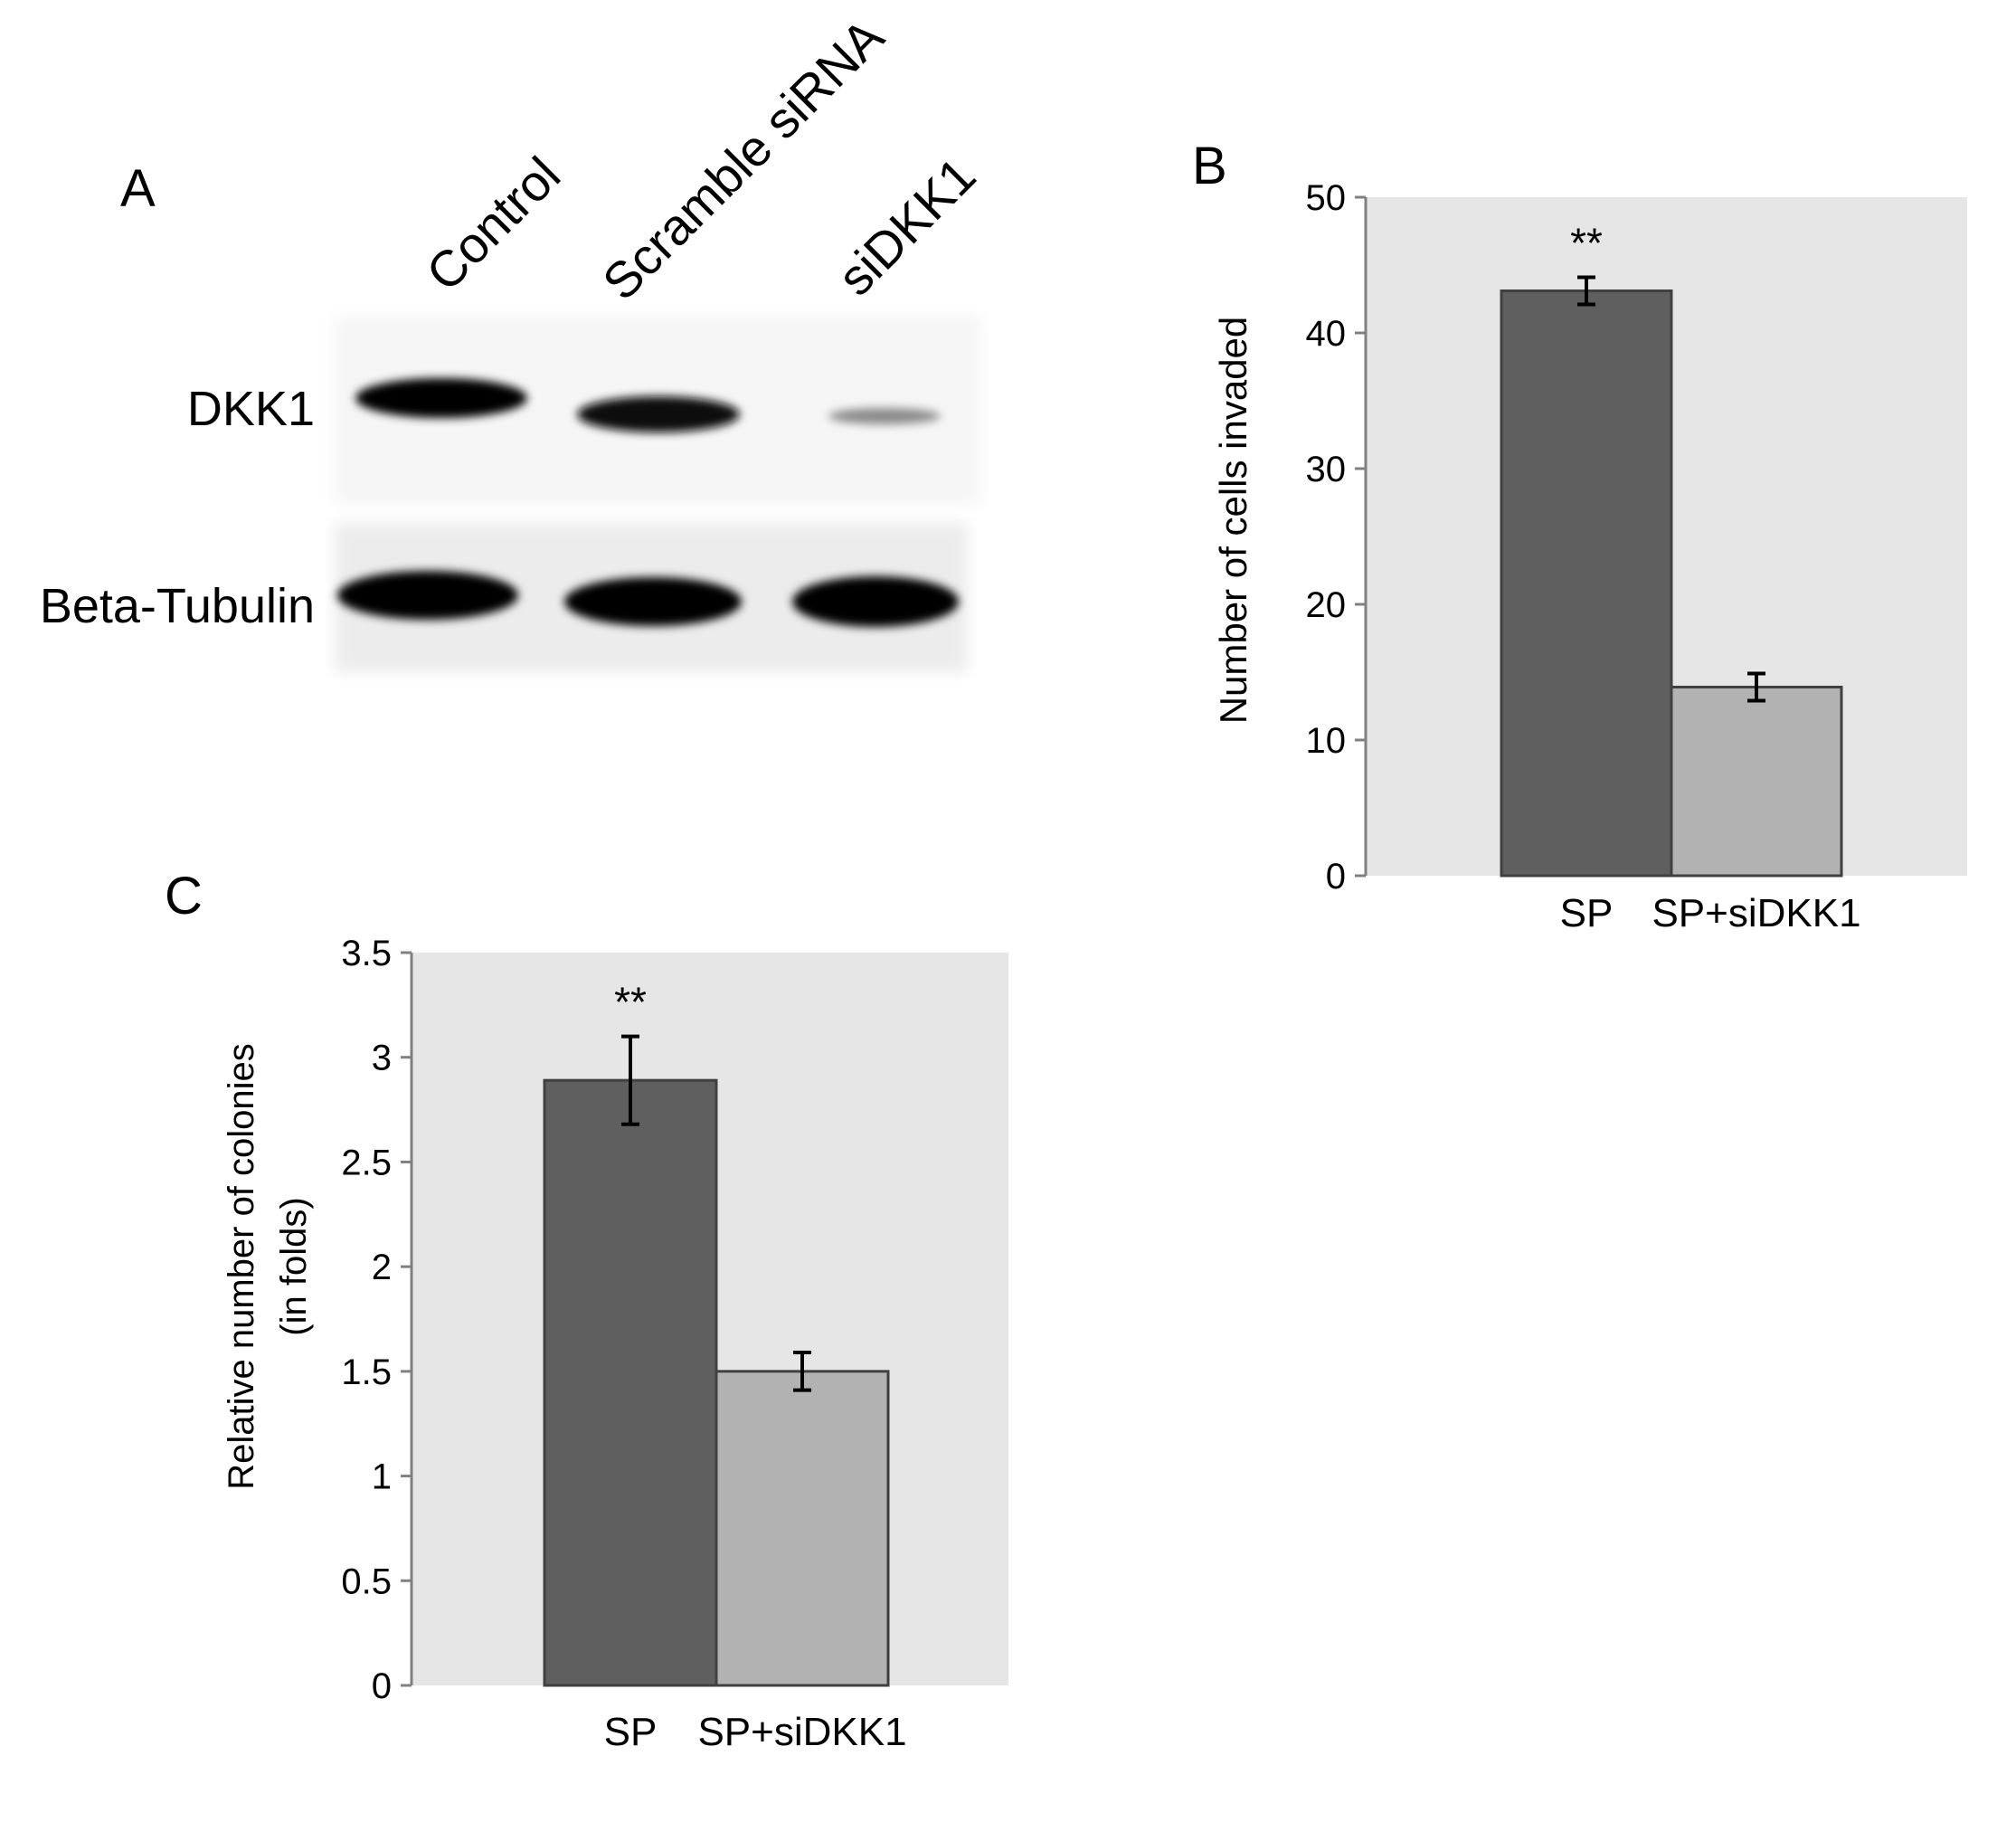 The height and width of the screenshot is (1822, 2016). I want to click on chart-b-x-tick-label: SP, so click(1587, 913).